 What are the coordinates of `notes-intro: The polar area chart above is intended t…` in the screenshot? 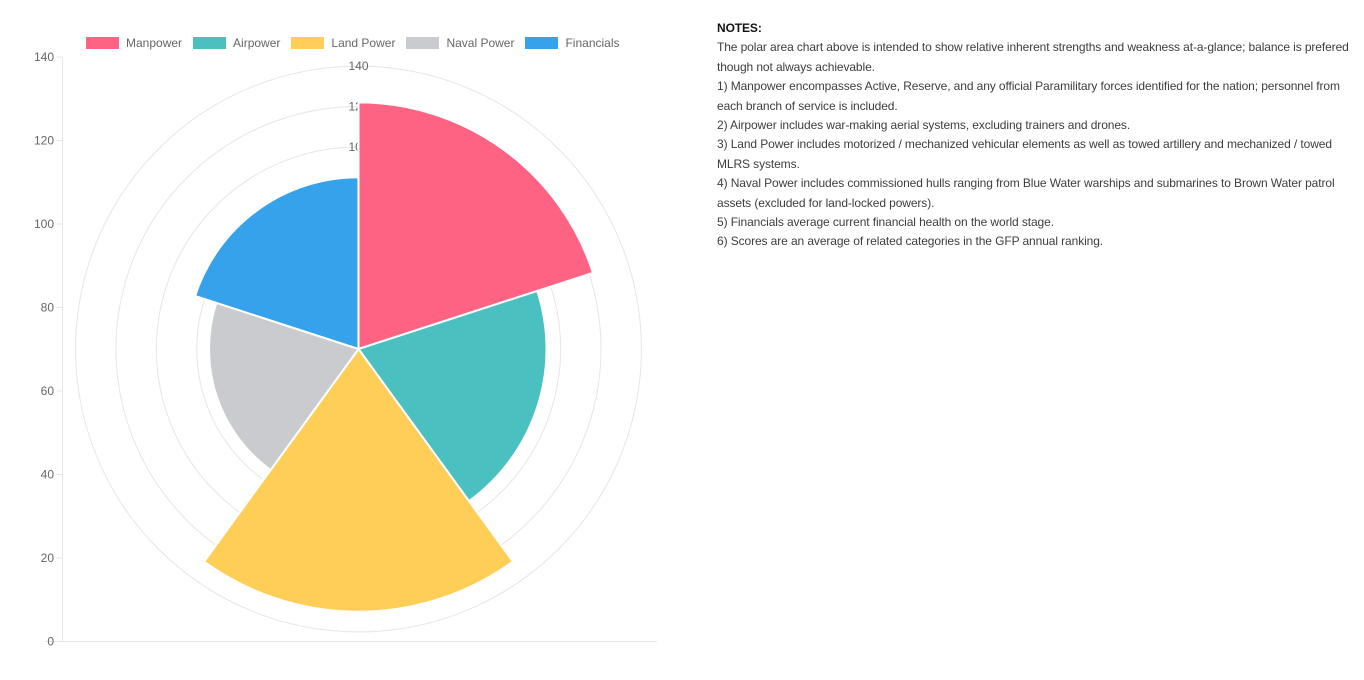 It's located at (1033, 57).